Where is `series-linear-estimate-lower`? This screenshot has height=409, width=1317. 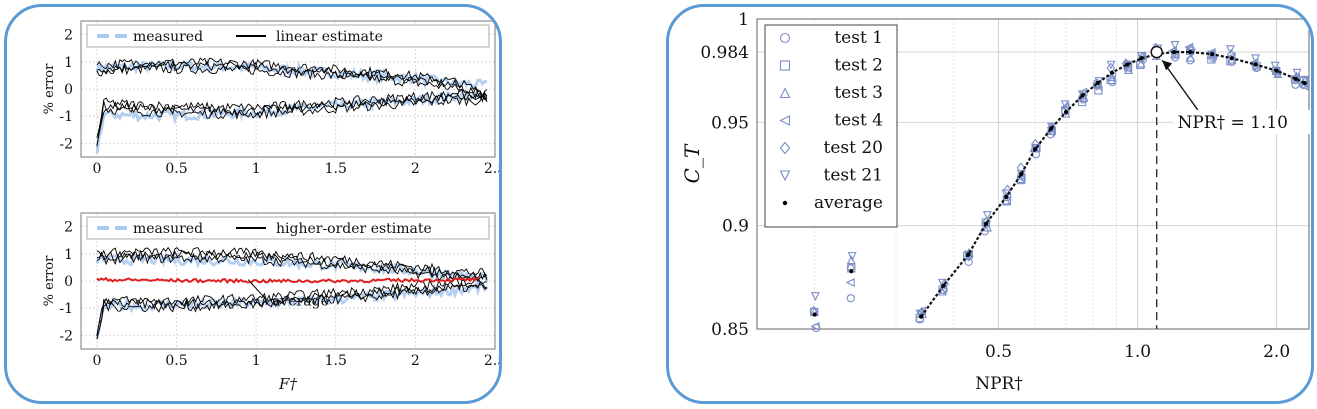 series-linear-estimate-lower is located at coordinates (292, 113).